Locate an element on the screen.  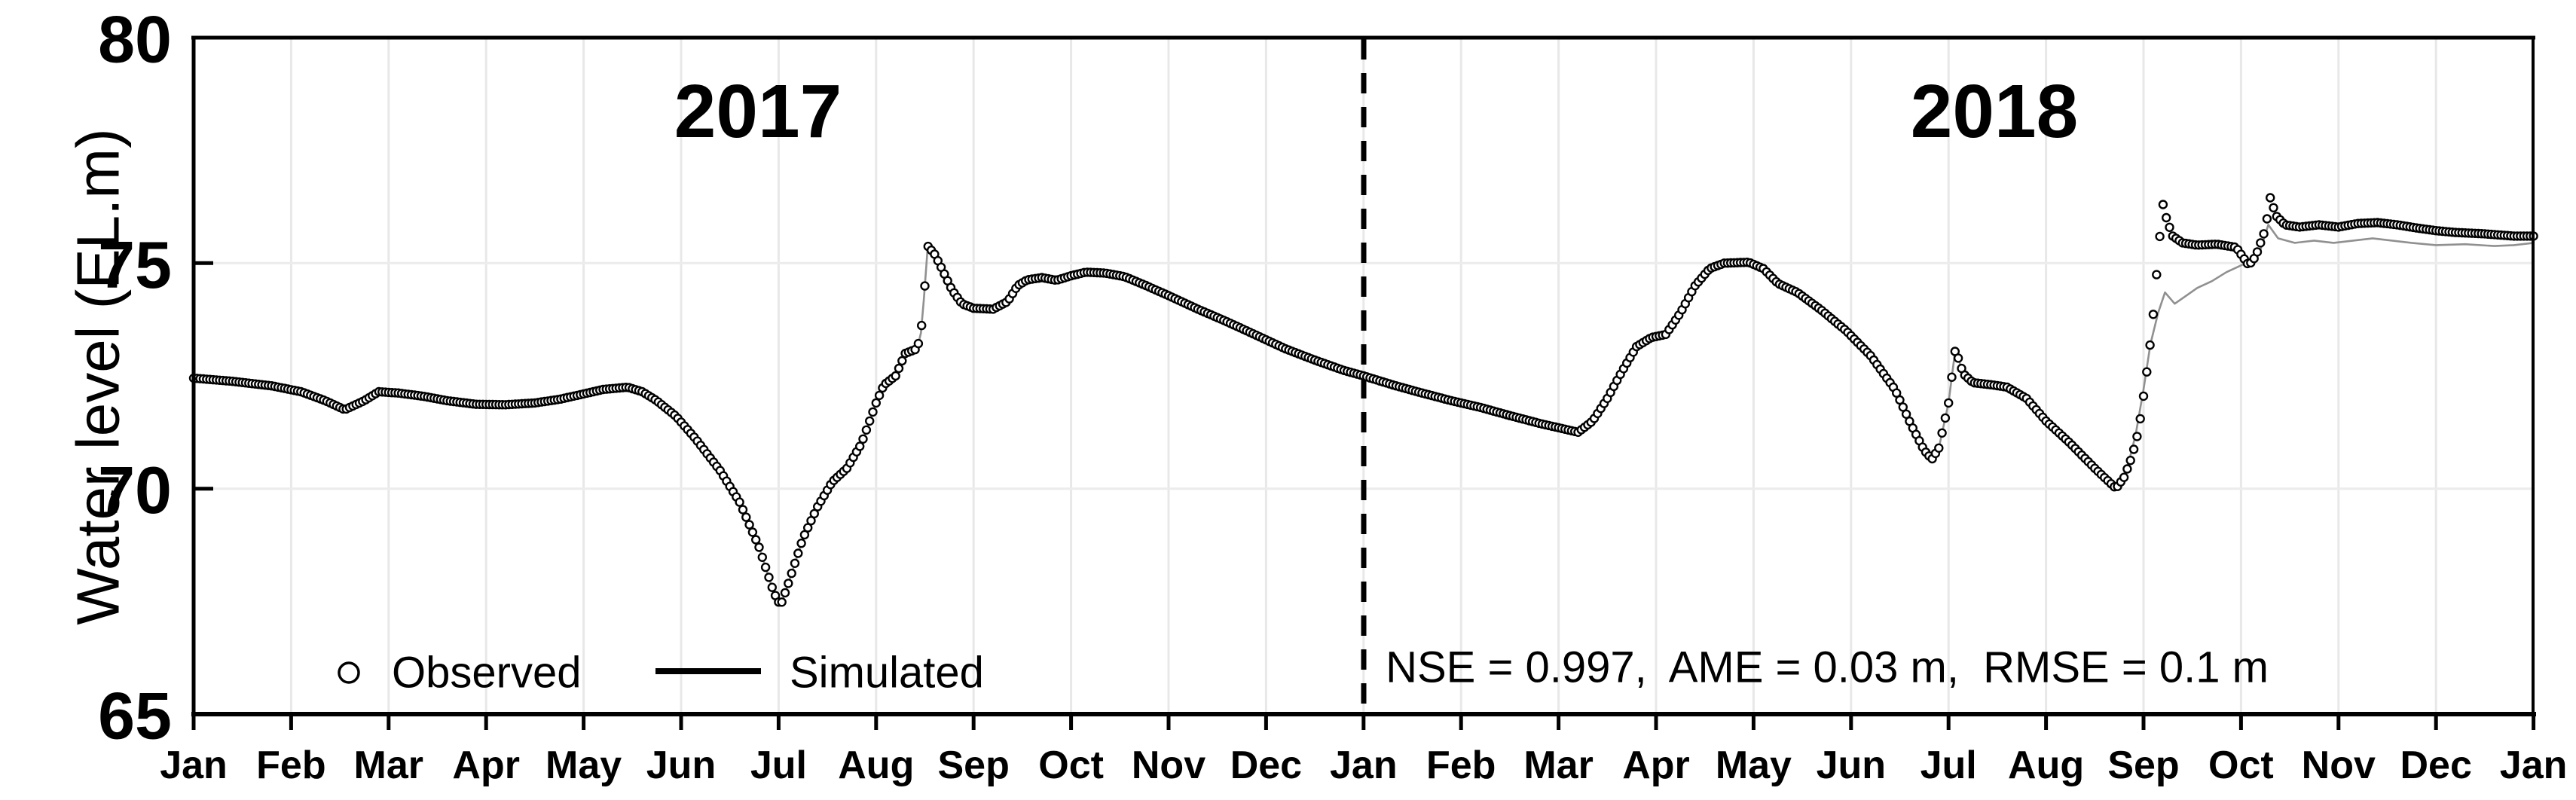
y-axis-ticks is located at coordinates (204, 263).